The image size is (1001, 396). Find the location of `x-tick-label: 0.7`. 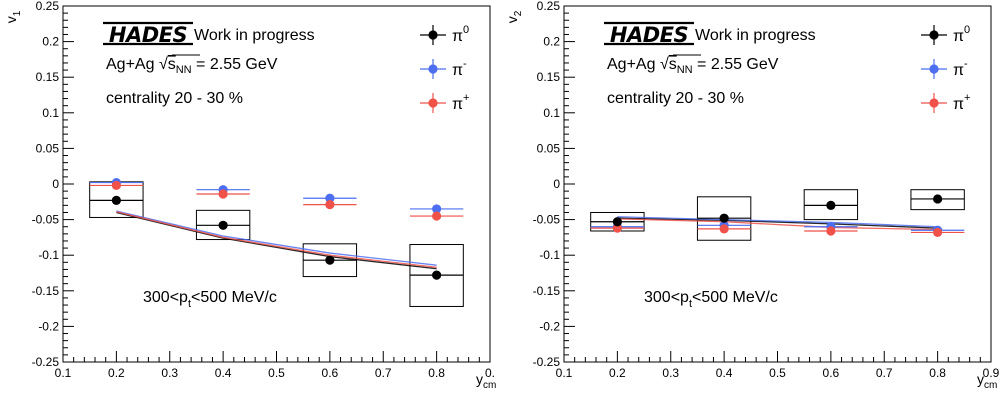

x-tick-label: 0.7 is located at coordinates (383, 373).